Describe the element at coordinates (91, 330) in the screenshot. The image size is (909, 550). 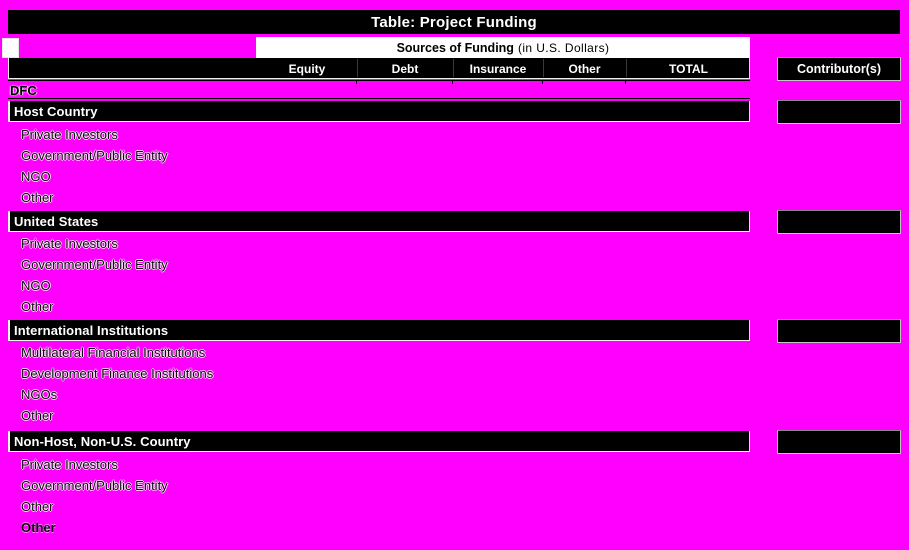
I see `section-label: International Institutions` at that location.